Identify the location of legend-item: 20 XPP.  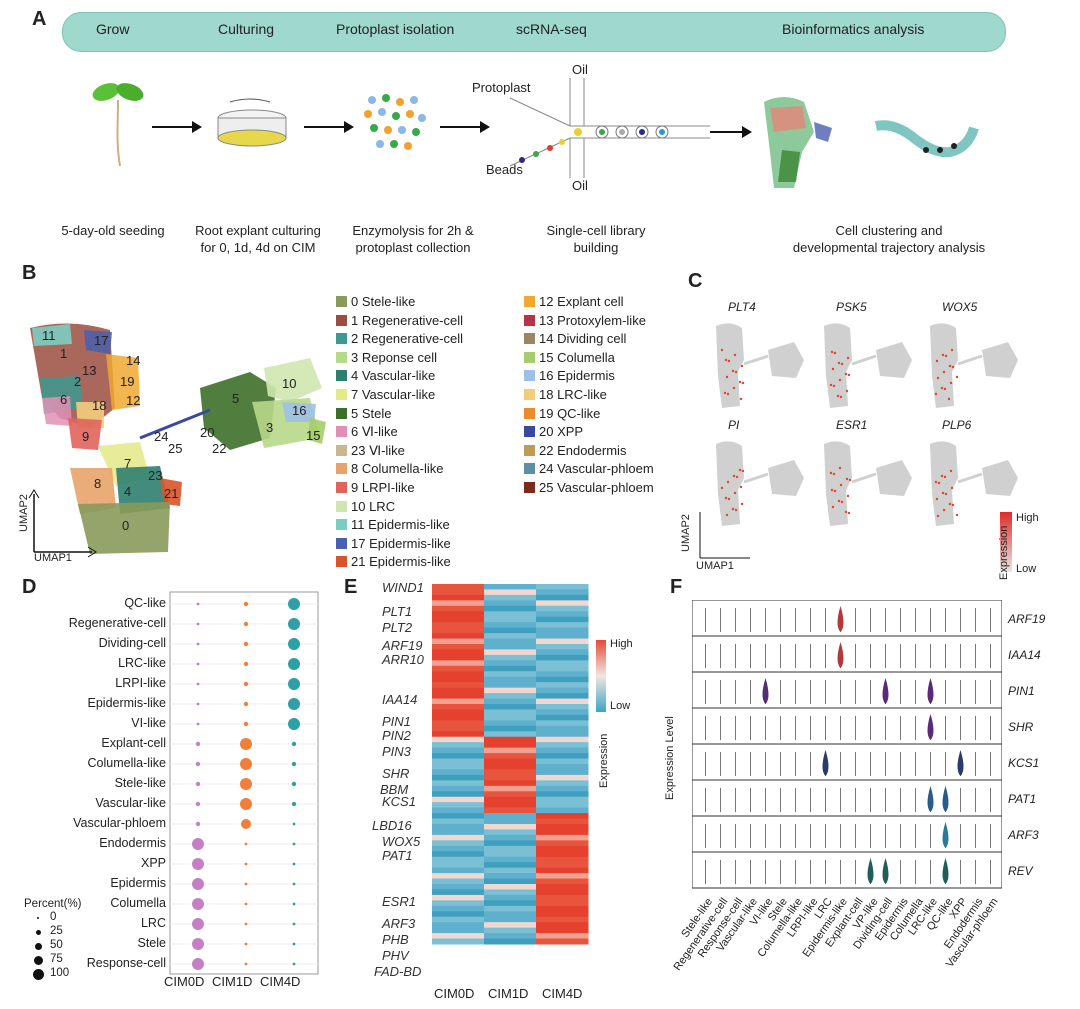
(553, 431).